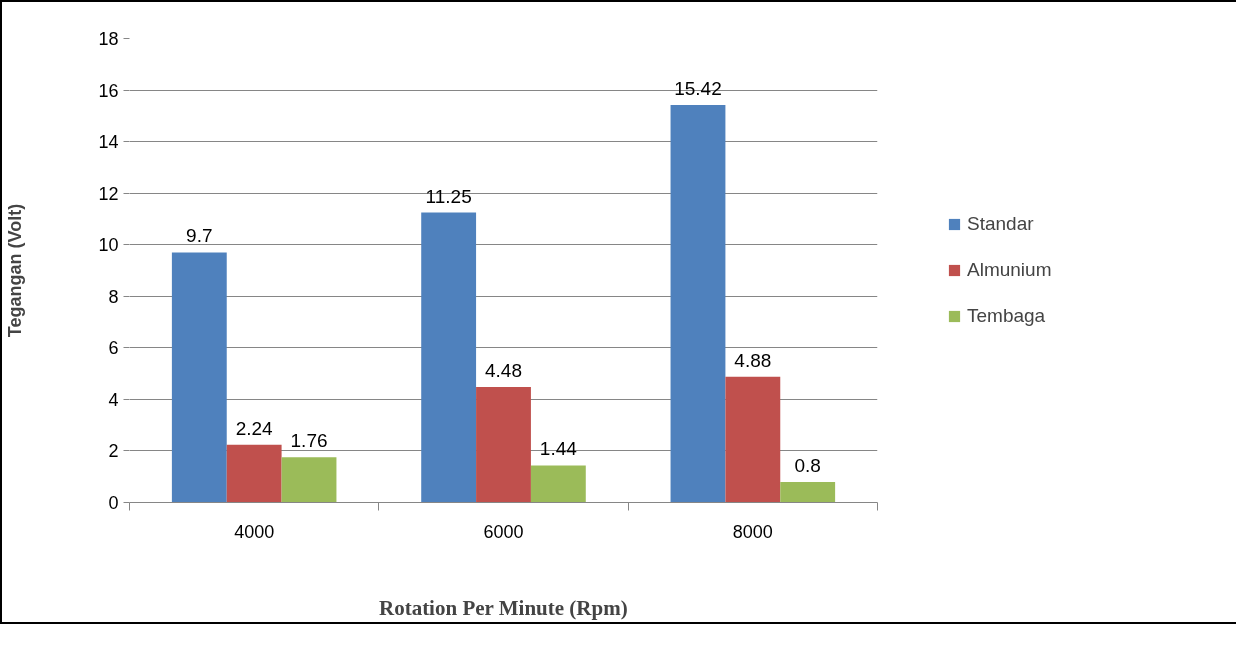  I want to click on legend-label: Standar, so click(1000, 224).